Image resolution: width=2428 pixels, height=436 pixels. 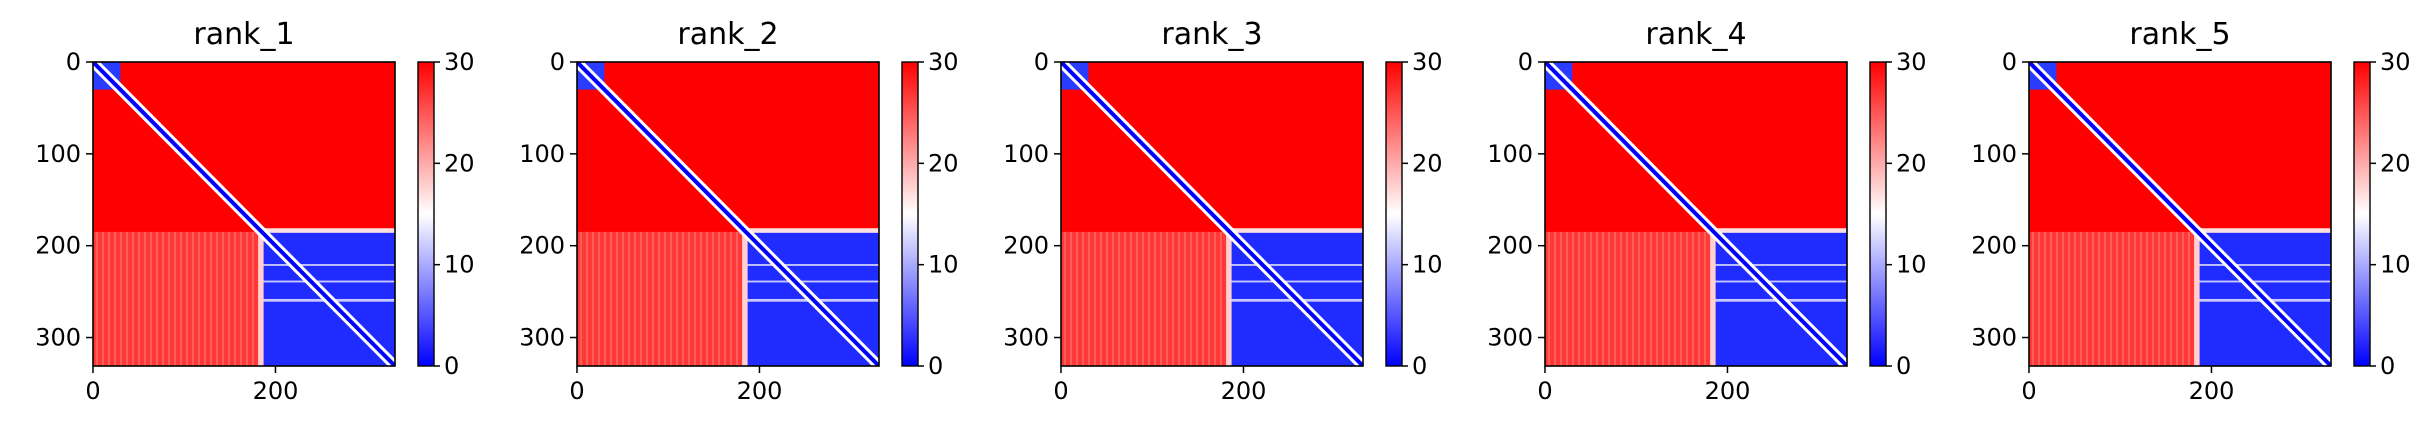 I want to click on panel-title: rank_1, so click(x=243, y=34).